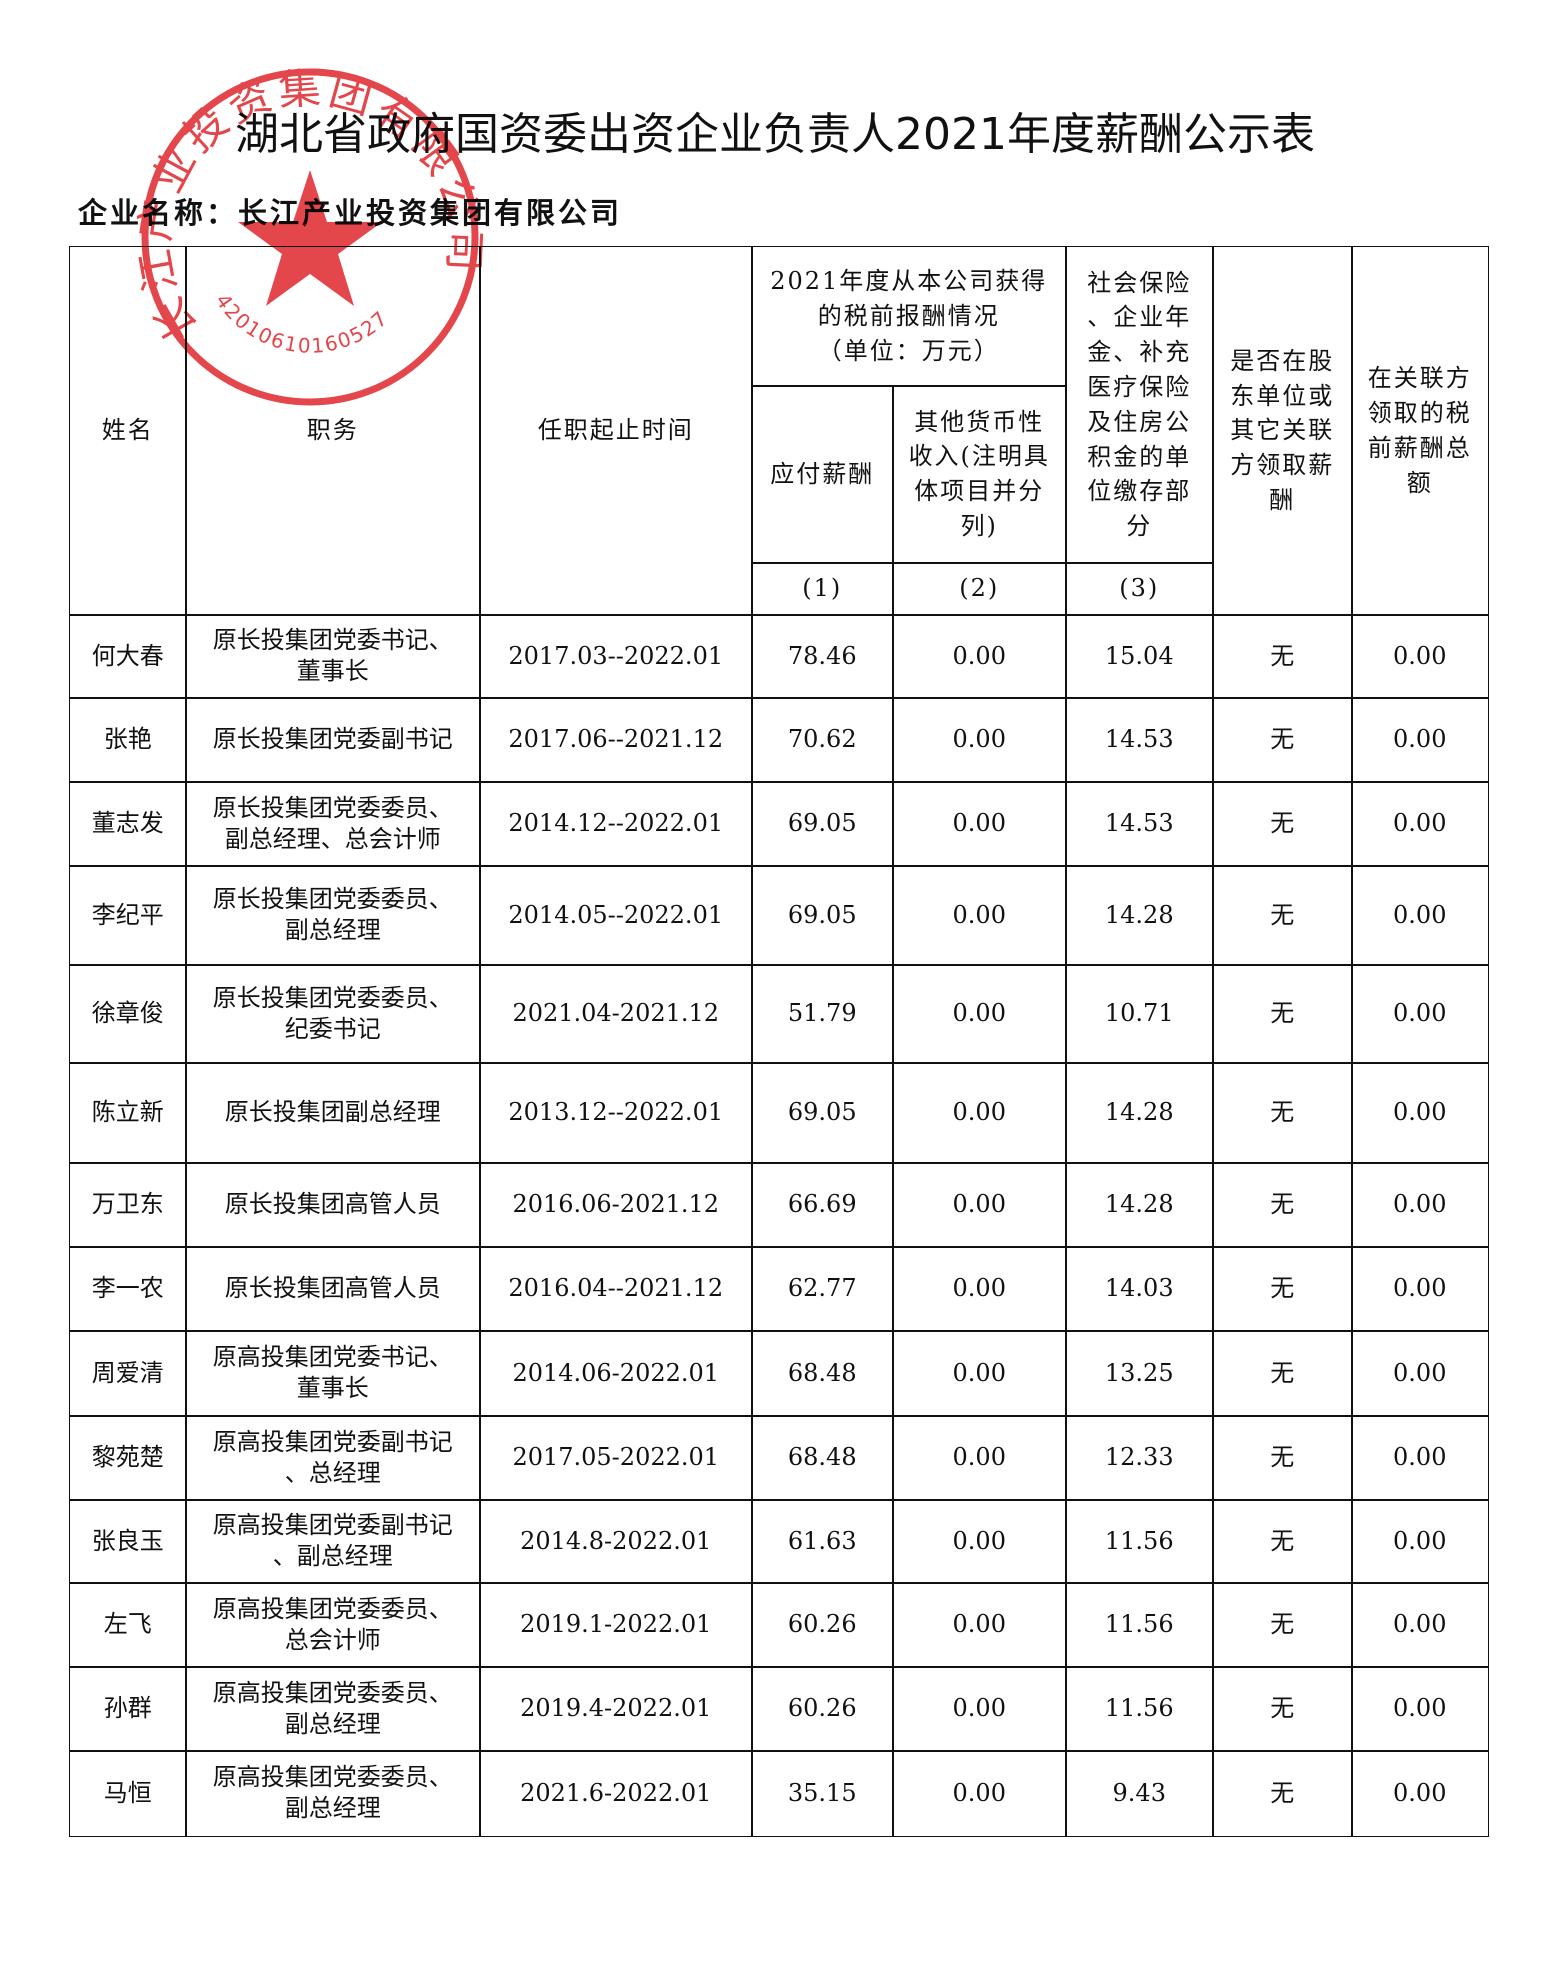 The image size is (1550, 1965). What do you see at coordinates (333, 1113) in the screenshot?
I see `table-cell: 原长投集团副总经理` at bounding box center [333, 1113].